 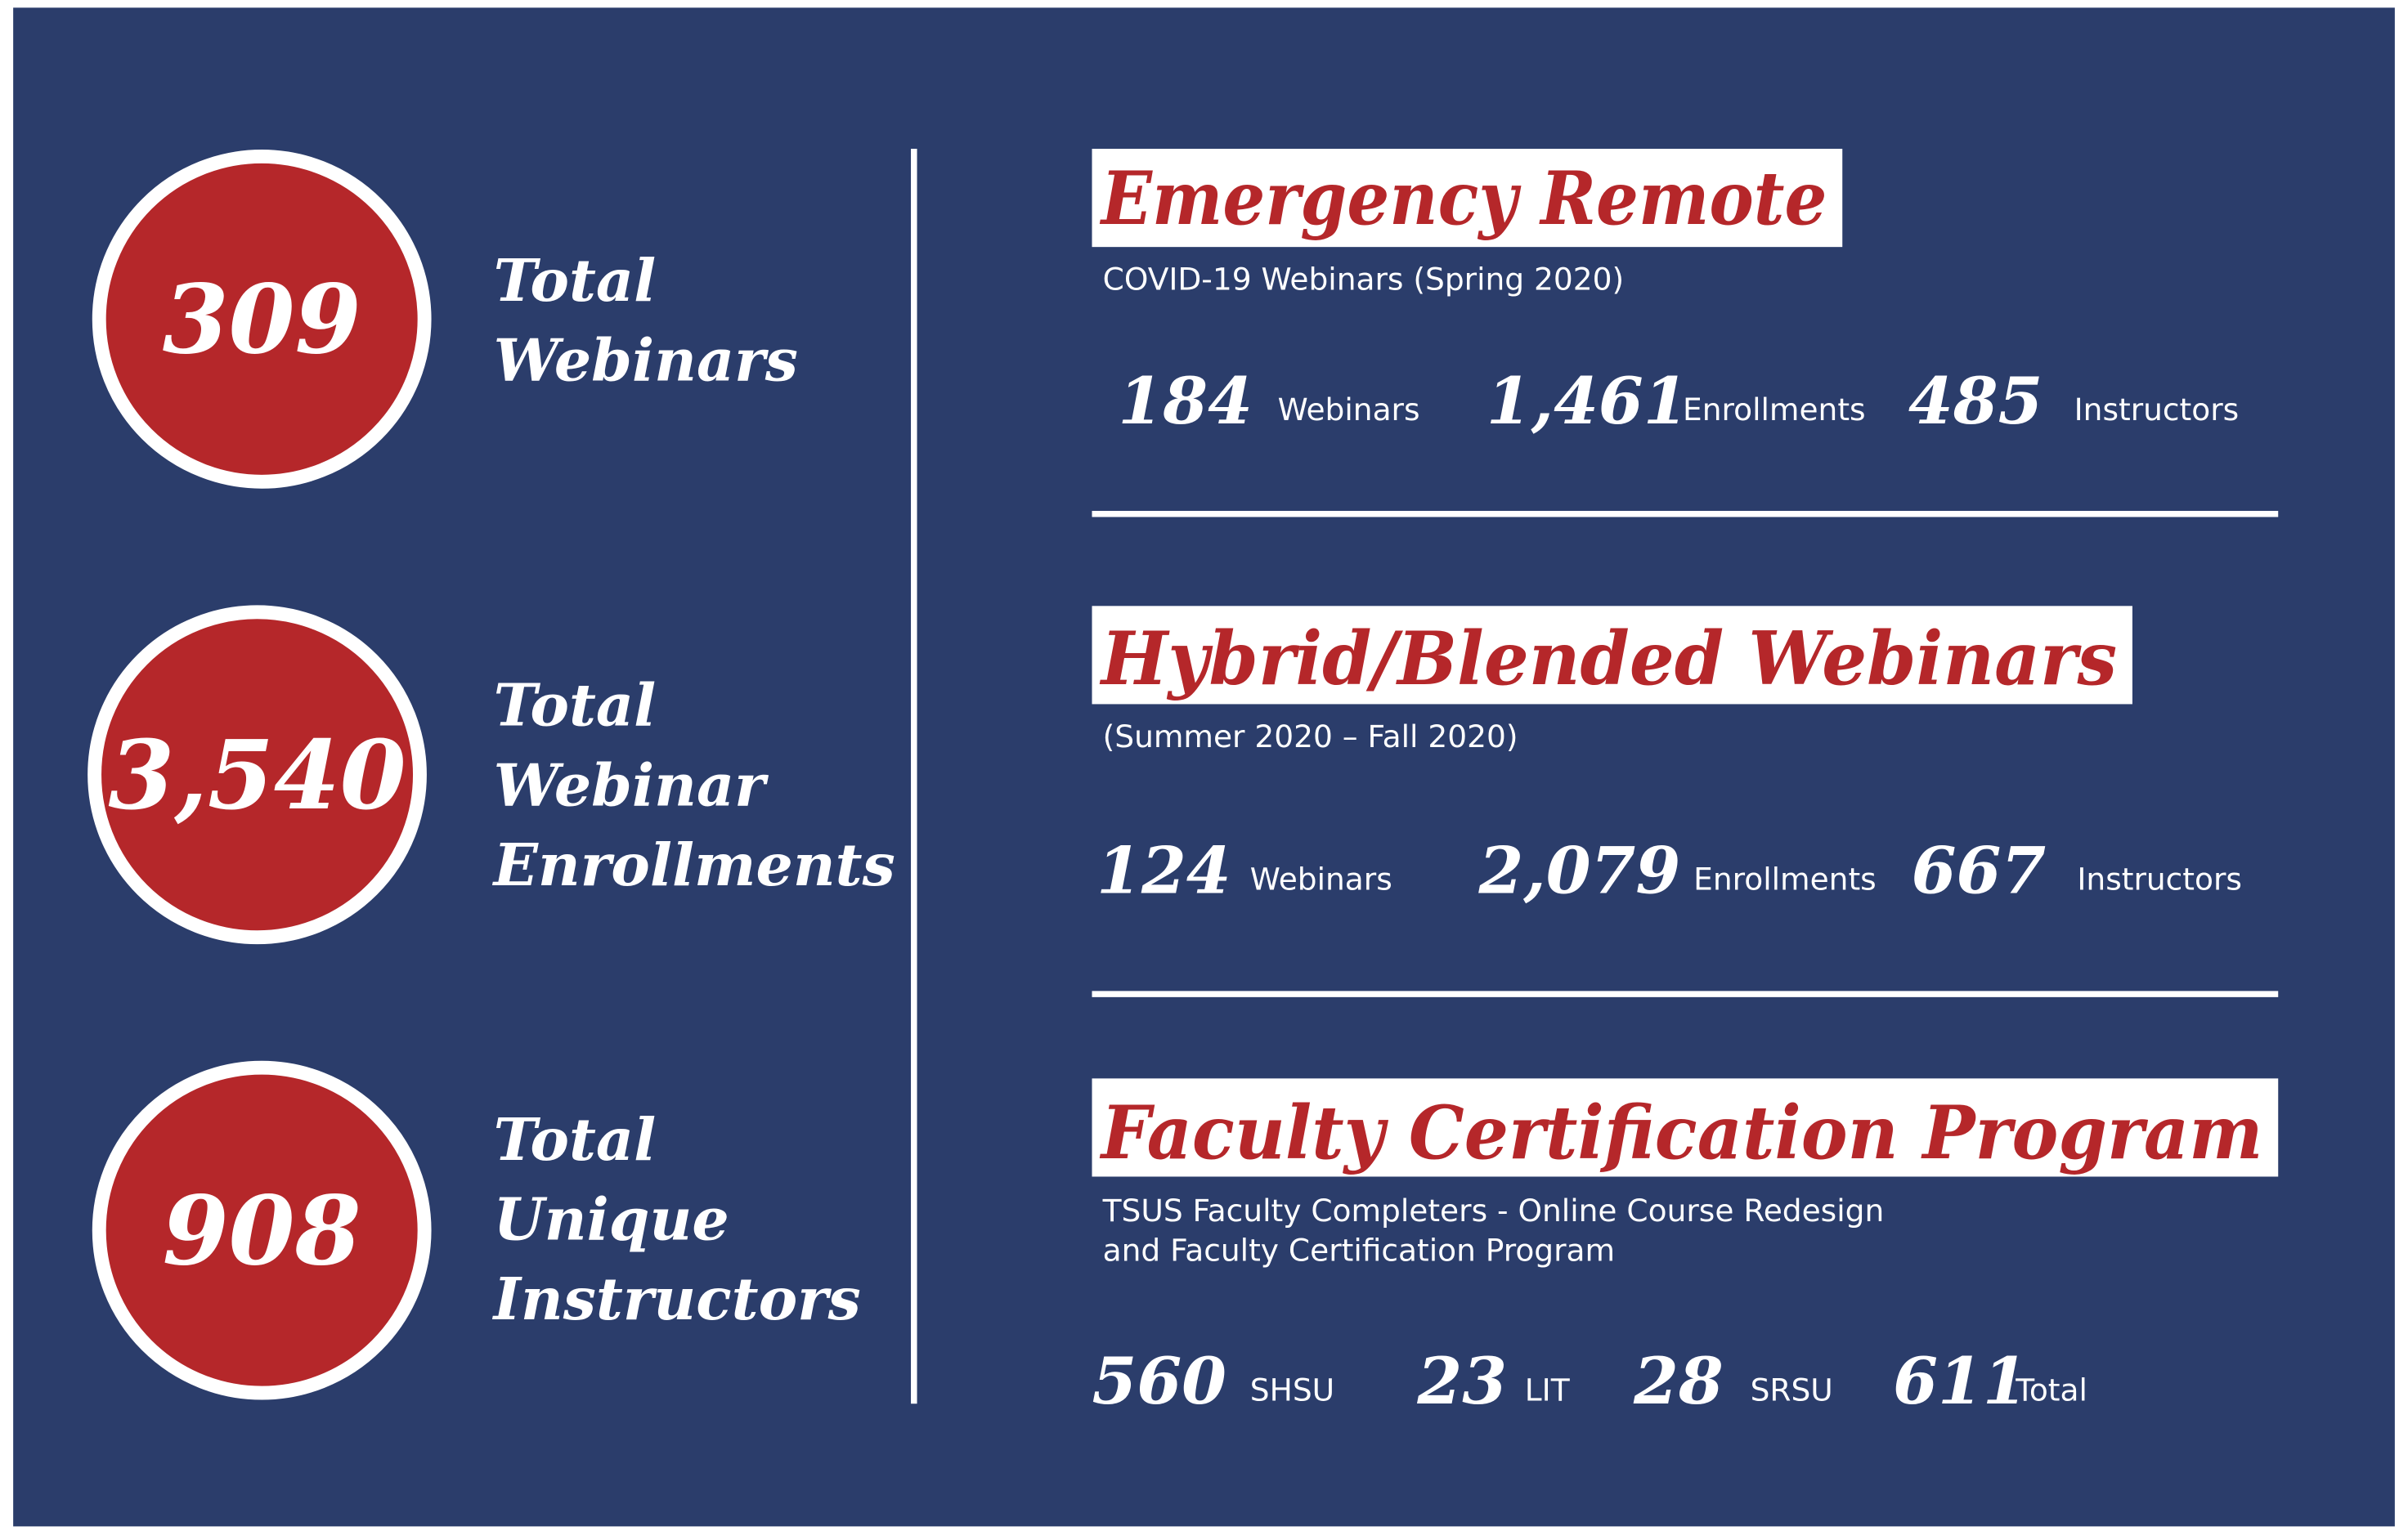 I want to click on total-value: 3,540, so click(x=257, y=775).